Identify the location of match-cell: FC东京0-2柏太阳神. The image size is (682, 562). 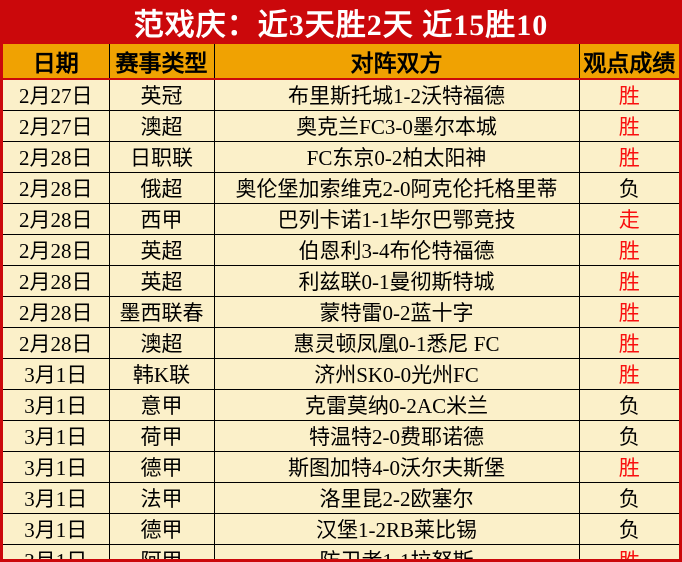
(396, 157).